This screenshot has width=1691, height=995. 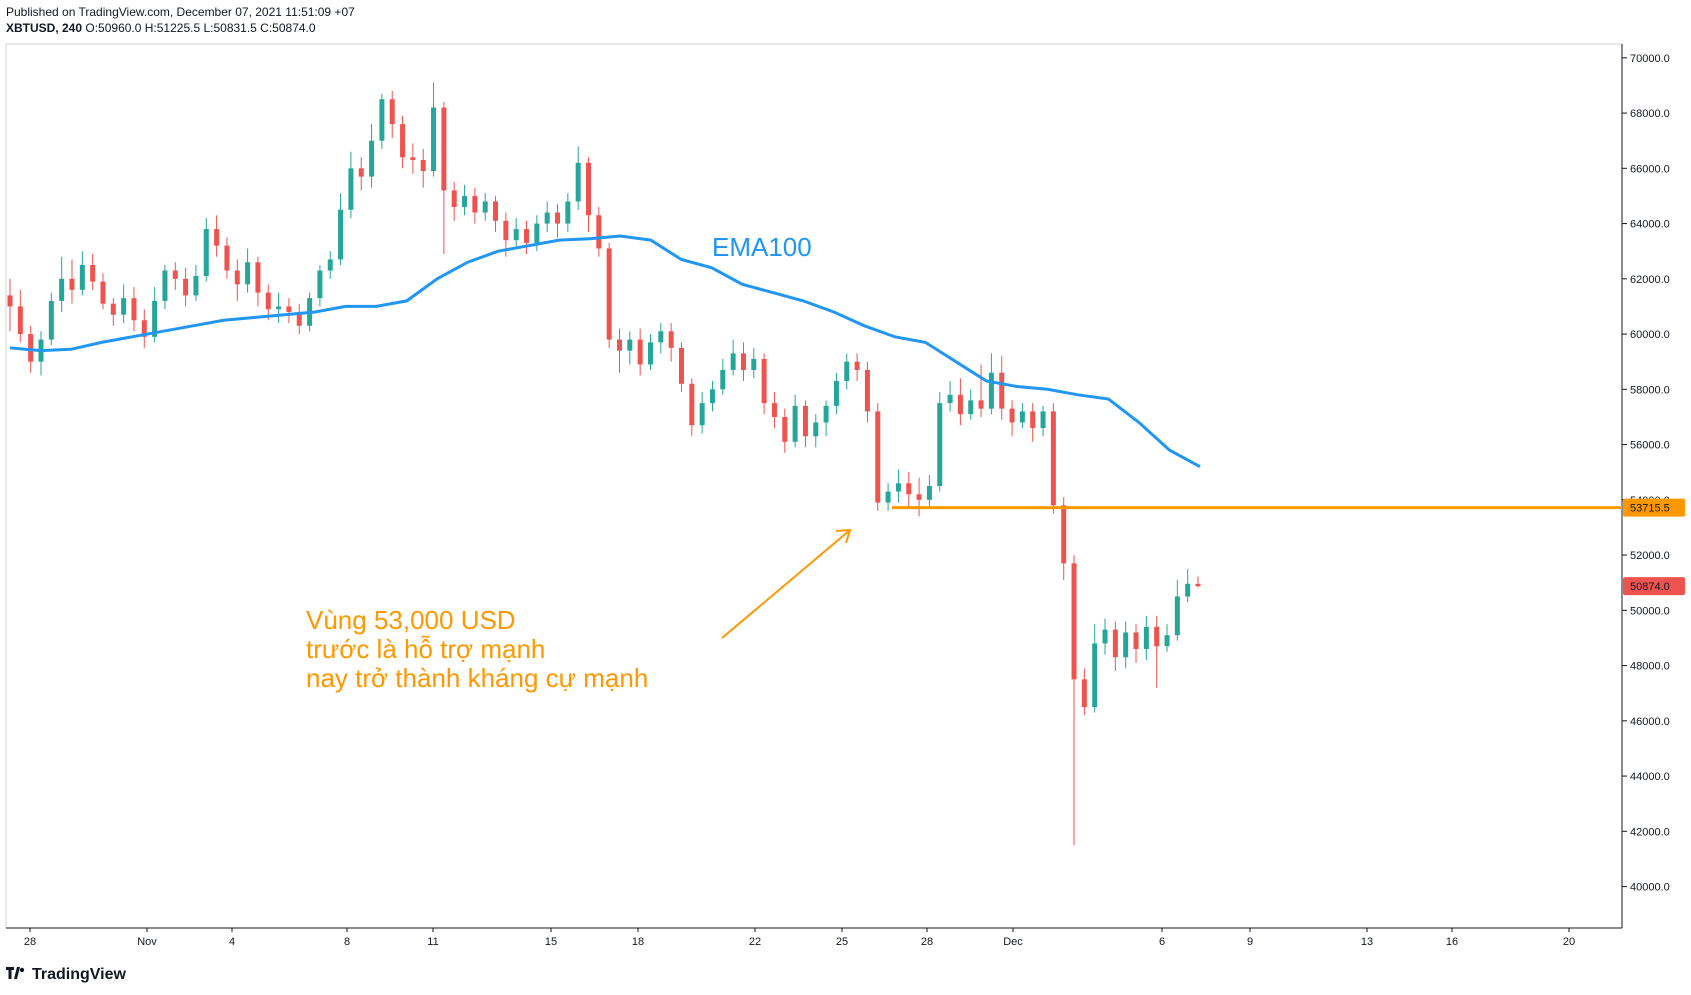 I want to click on annotation-line-1: Vùng 53,000 USD, so click(x=411, y=620).